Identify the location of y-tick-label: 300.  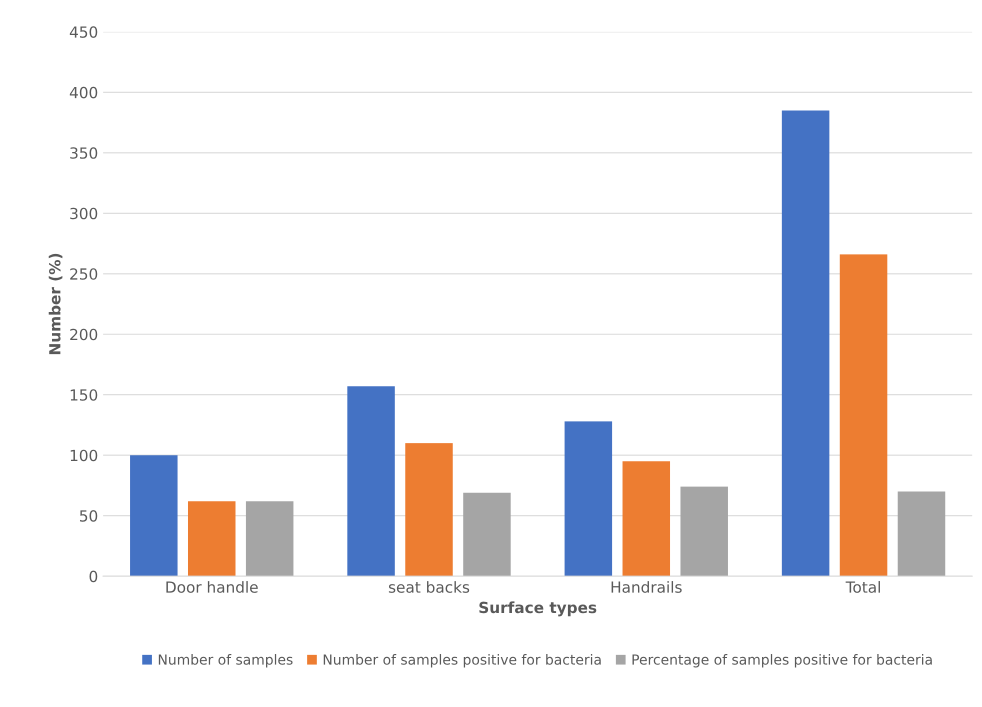
(84, 214).